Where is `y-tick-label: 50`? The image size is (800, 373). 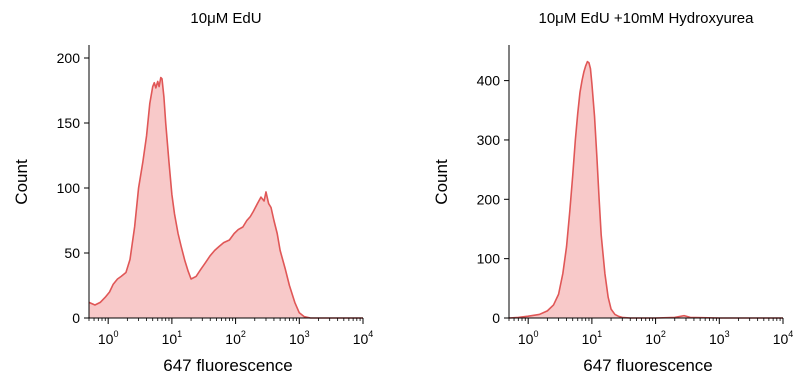
y-tick-label: 50 is located at coordinates (72, 253).